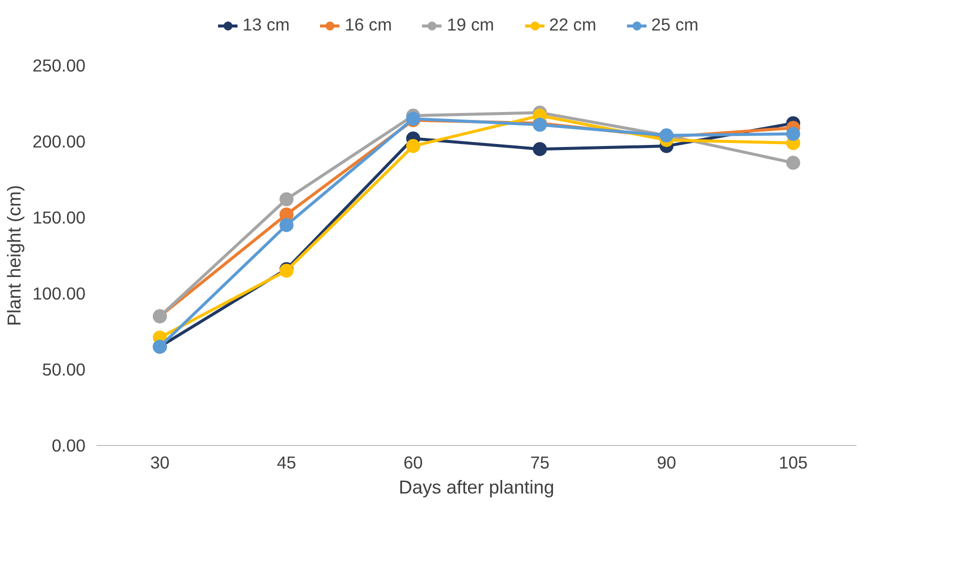  I want to click on x-tick-label: 60, so click(413, 462).